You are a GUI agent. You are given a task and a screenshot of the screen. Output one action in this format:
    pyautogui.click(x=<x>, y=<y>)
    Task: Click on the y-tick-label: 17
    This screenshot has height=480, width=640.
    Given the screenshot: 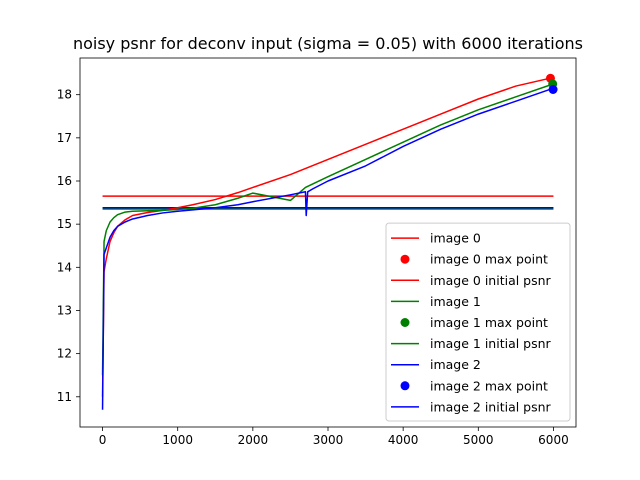 What is the action you would take?
    pyautogui.click(x=64, y=138)
    